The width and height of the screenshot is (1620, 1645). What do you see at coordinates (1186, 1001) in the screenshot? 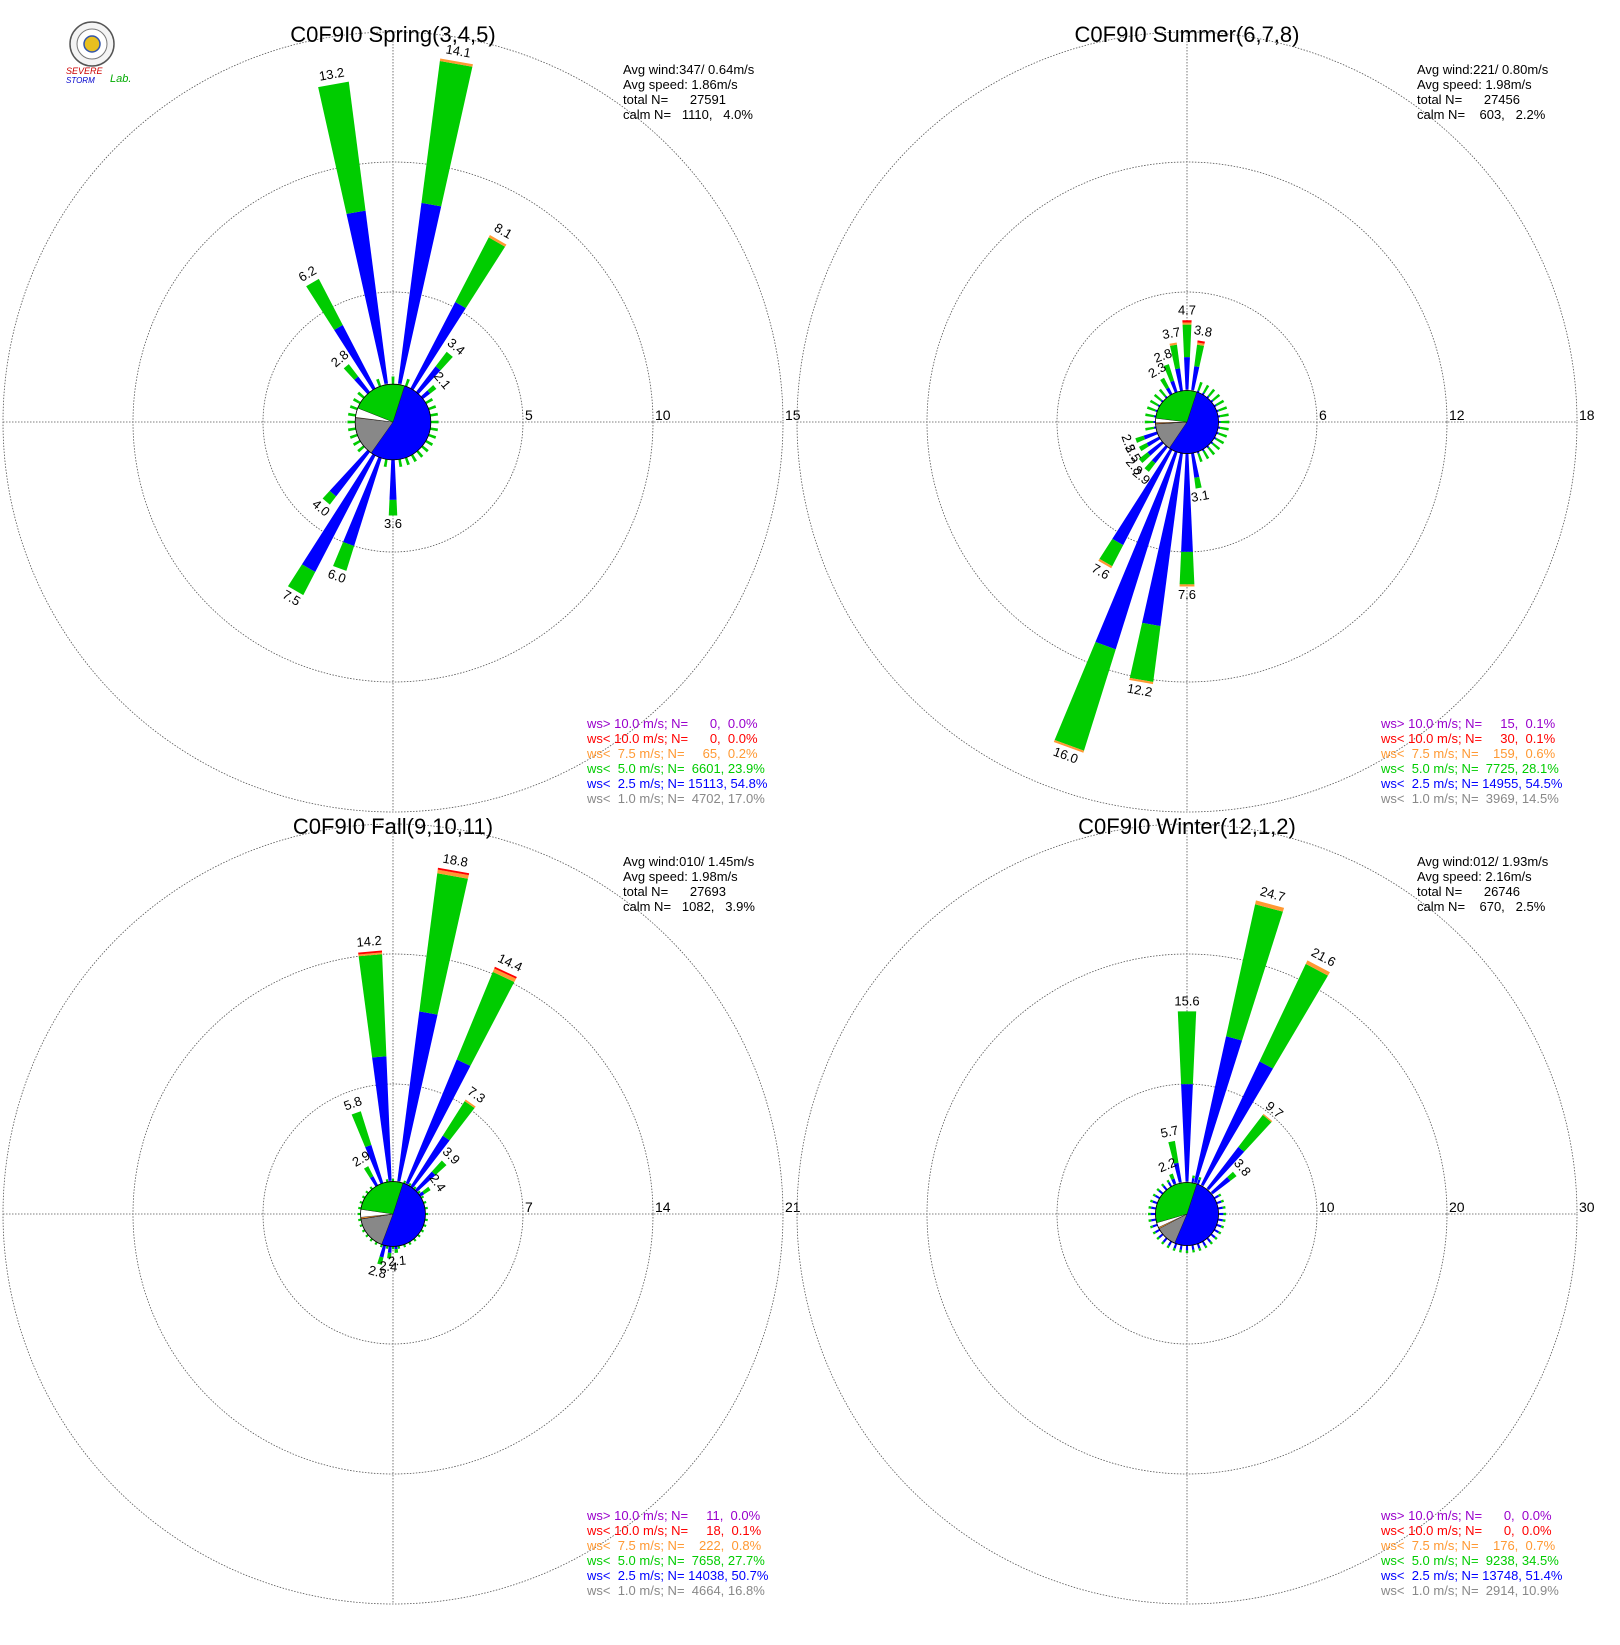
I see `bar-value-label: 15.6` at bounding box center [1186, 1001].